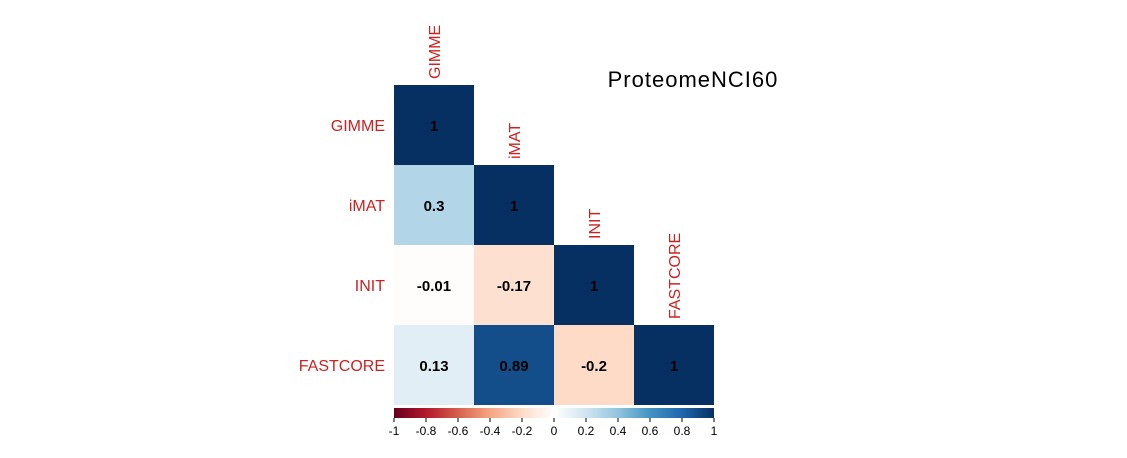  I want to click on colorbar-tick-label: 1, so click(714, 431).